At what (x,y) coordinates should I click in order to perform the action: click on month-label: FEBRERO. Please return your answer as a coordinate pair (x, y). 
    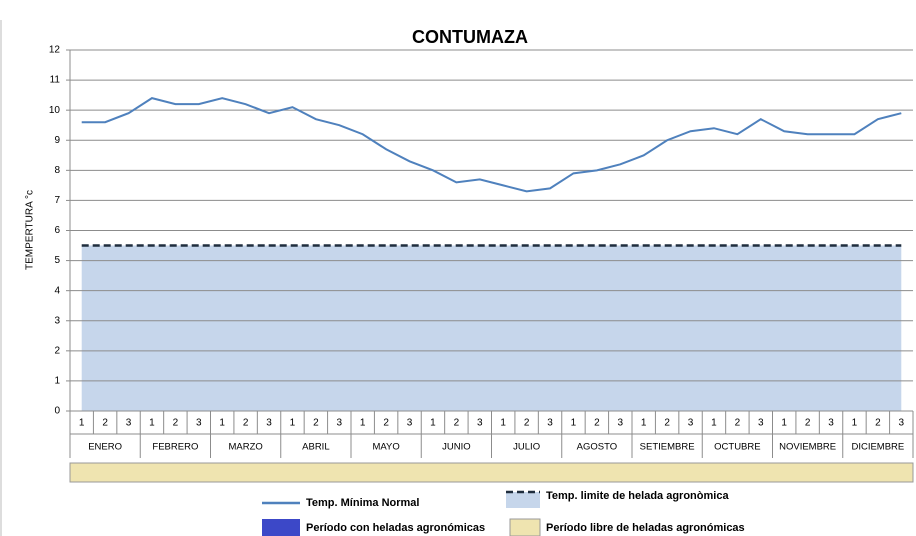
    Looking at the image, I should click on (175, 447).